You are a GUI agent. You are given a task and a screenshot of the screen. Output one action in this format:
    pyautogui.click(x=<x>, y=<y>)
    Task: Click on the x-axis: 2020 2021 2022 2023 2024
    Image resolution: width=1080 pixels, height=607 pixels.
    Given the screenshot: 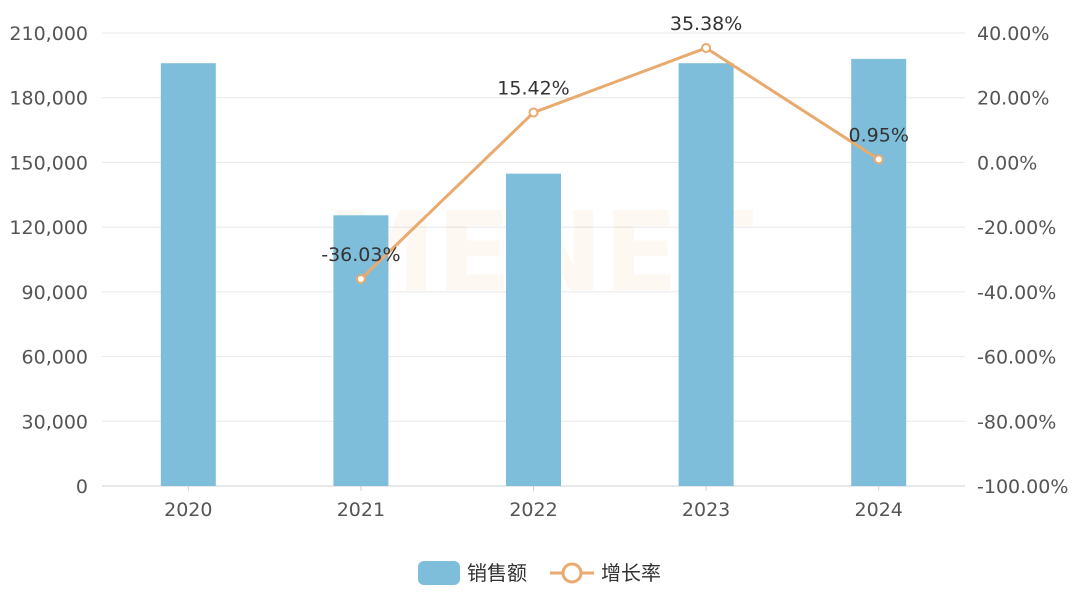 What is the action you would take?
    pyautogui.click(x=533, y=503)
    